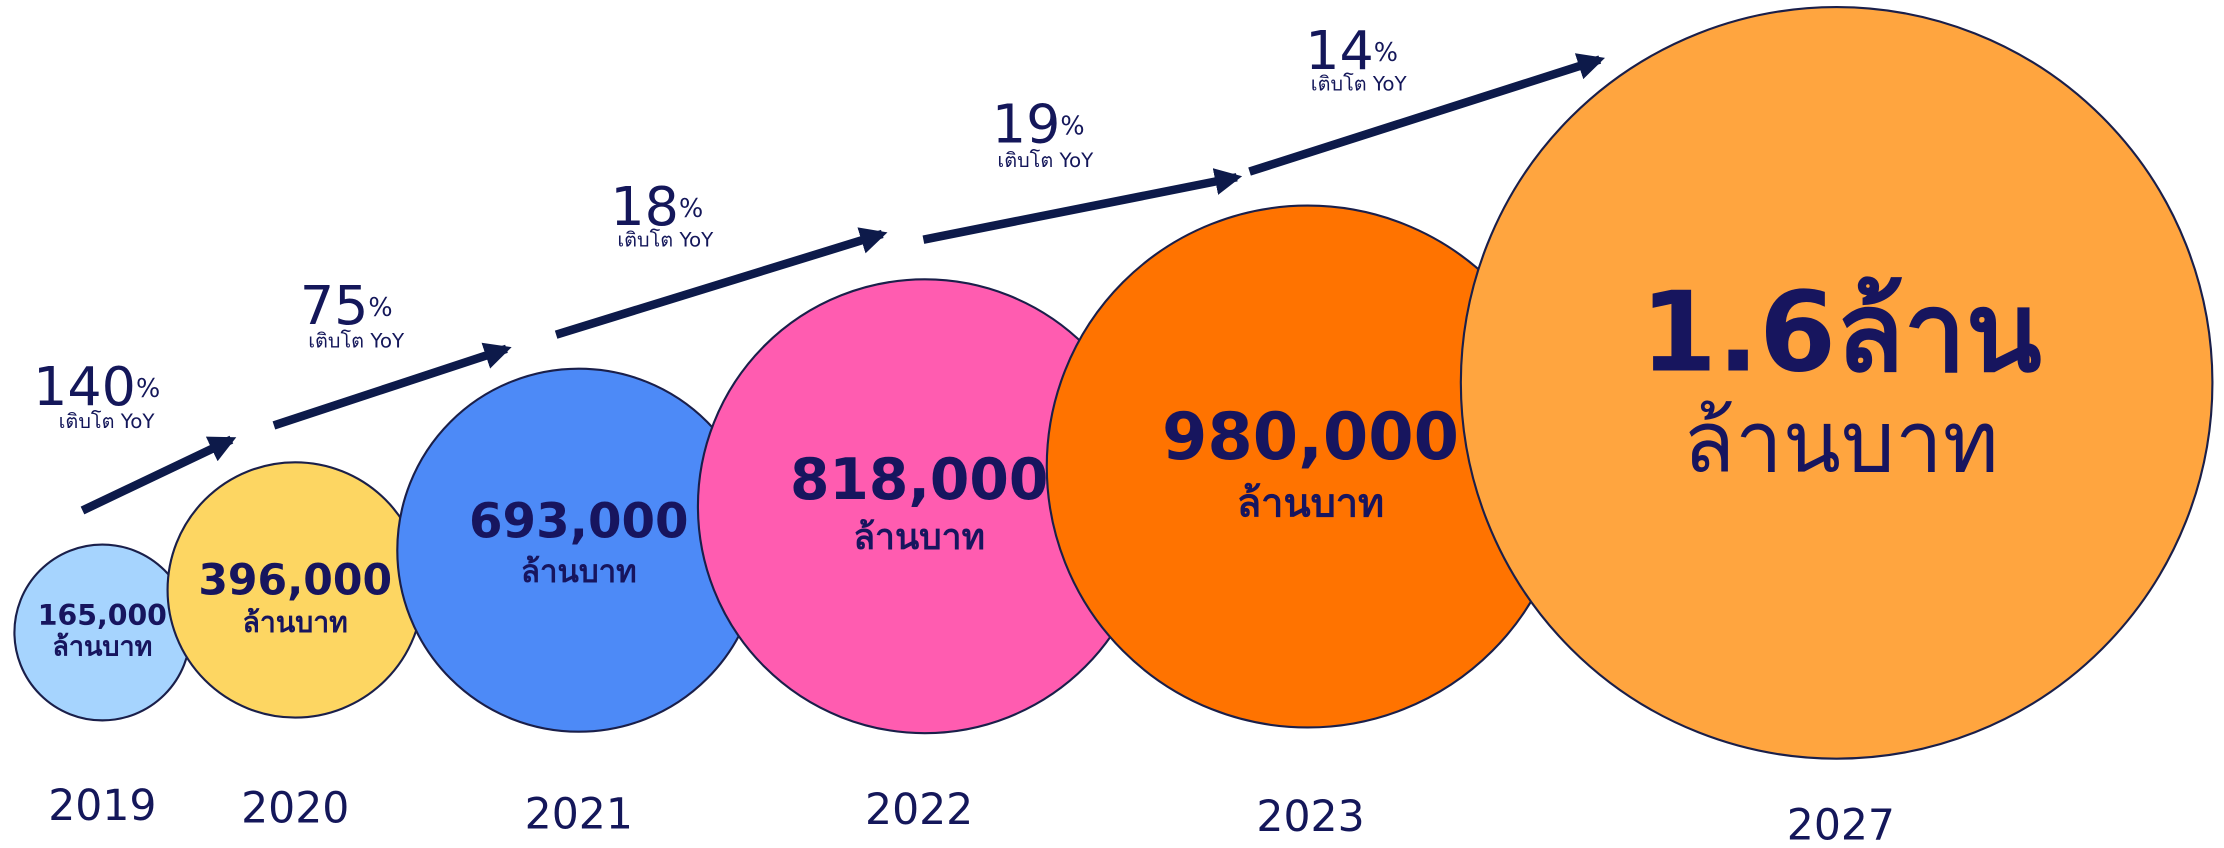 The image size is (2224, 848). I want to click on year-label: 2027, so click(1841, 825).